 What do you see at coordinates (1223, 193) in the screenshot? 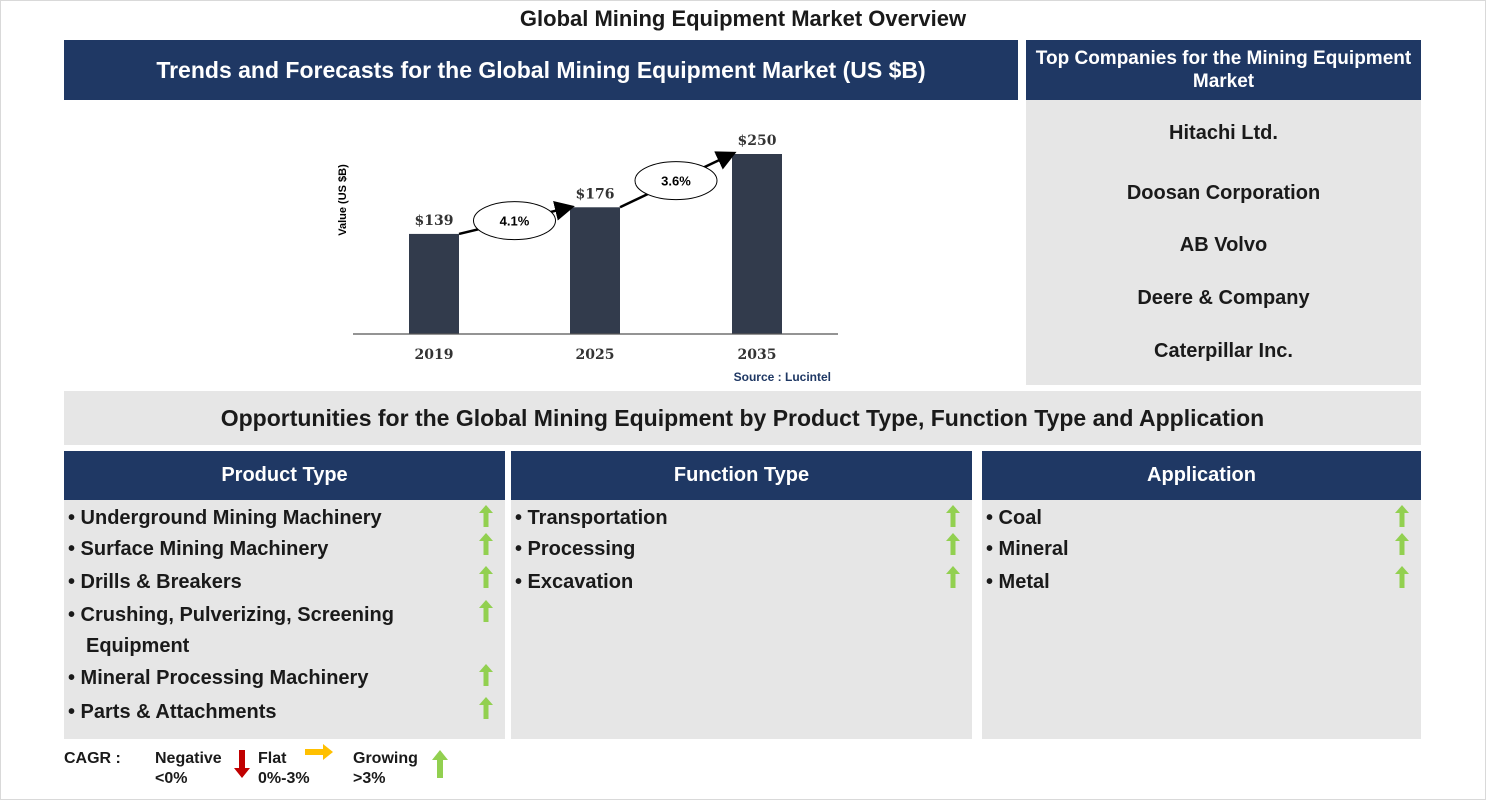
I see `company-item: Doosan Corporation` at bounding box center [1223, 193].